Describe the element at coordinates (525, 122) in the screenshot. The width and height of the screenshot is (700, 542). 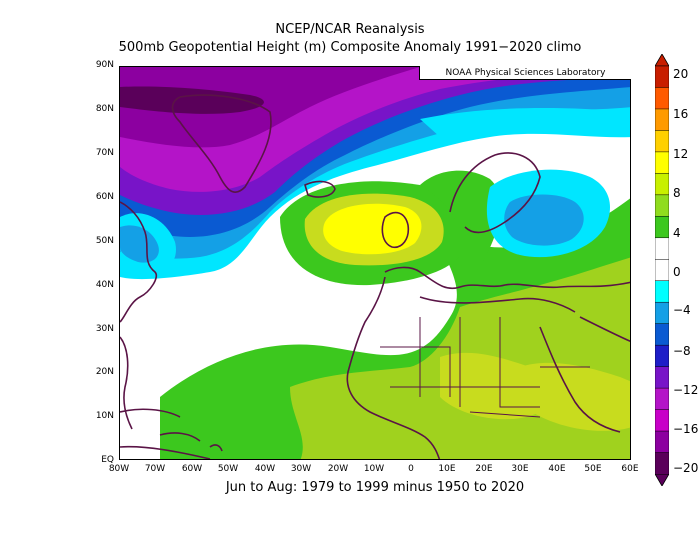
I see `negative-anomaly-arctic-cyan` at that location.